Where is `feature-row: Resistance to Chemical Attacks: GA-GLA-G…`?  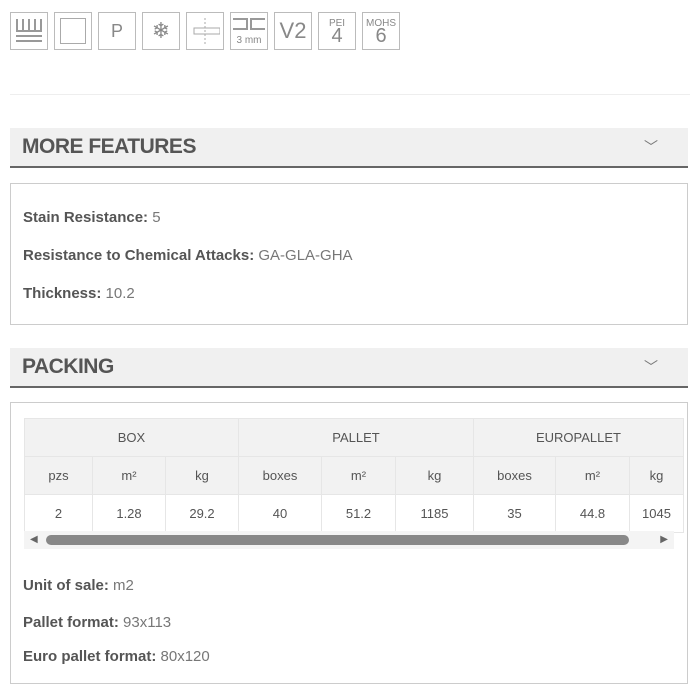 feature-row: Resistance to Chemical Attacks: GA-GLA-G… is located at coordinates (188, 255).